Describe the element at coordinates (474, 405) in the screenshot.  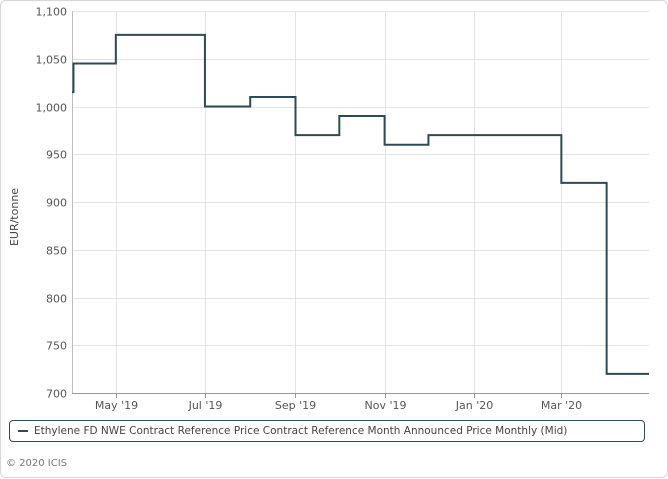
I see `x-tick-label: Jan '20` at that location.